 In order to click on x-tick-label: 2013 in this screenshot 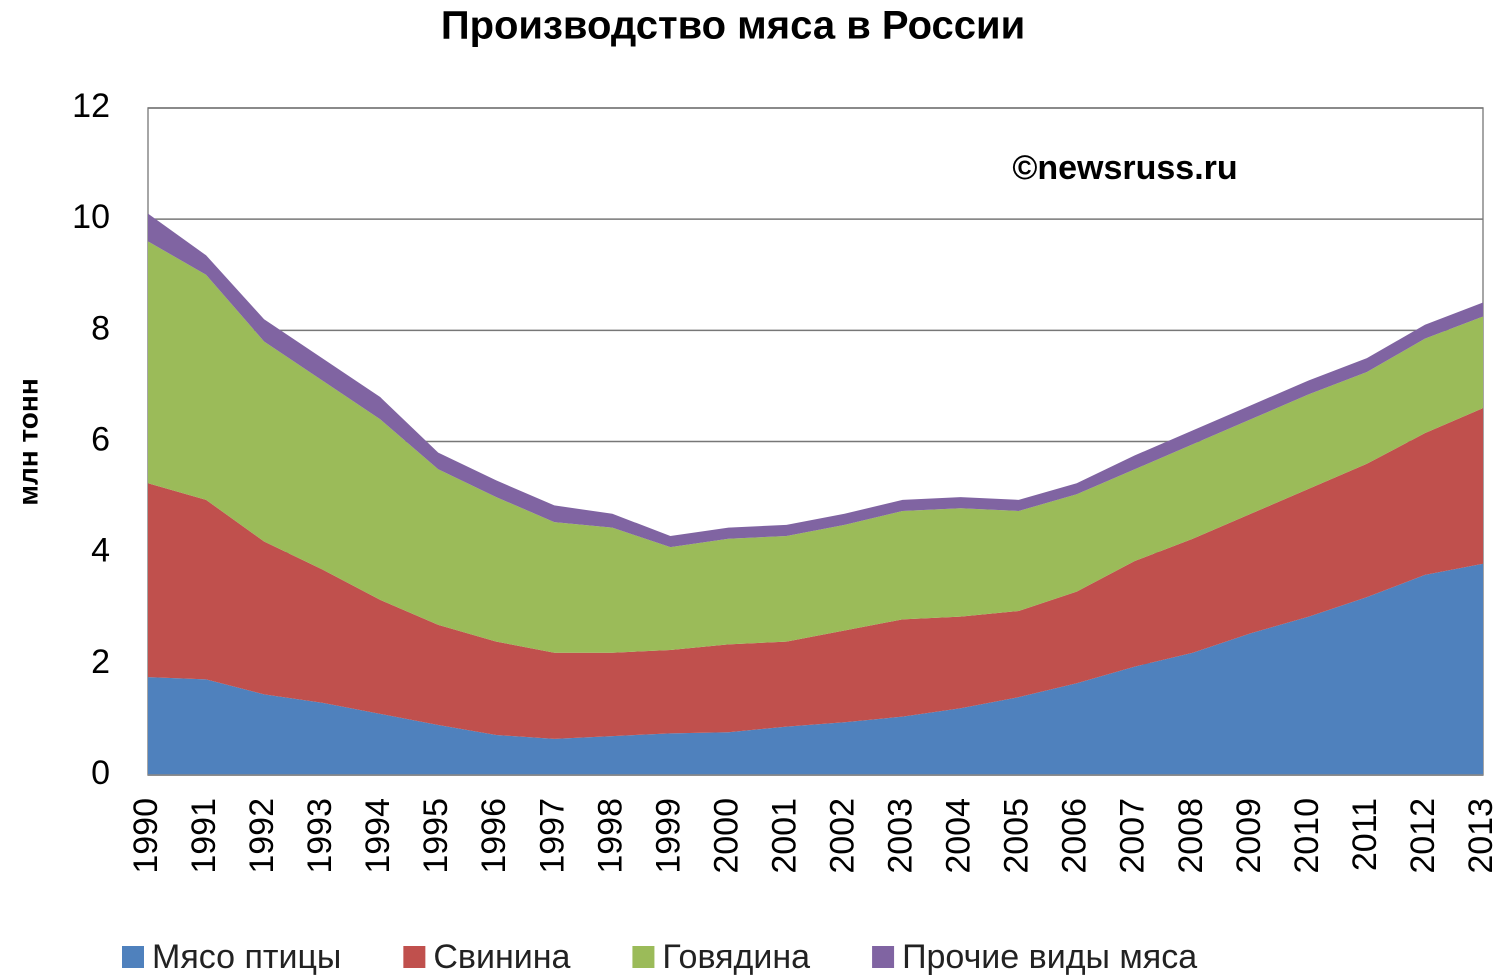, I will do `click(1481, 836)`.